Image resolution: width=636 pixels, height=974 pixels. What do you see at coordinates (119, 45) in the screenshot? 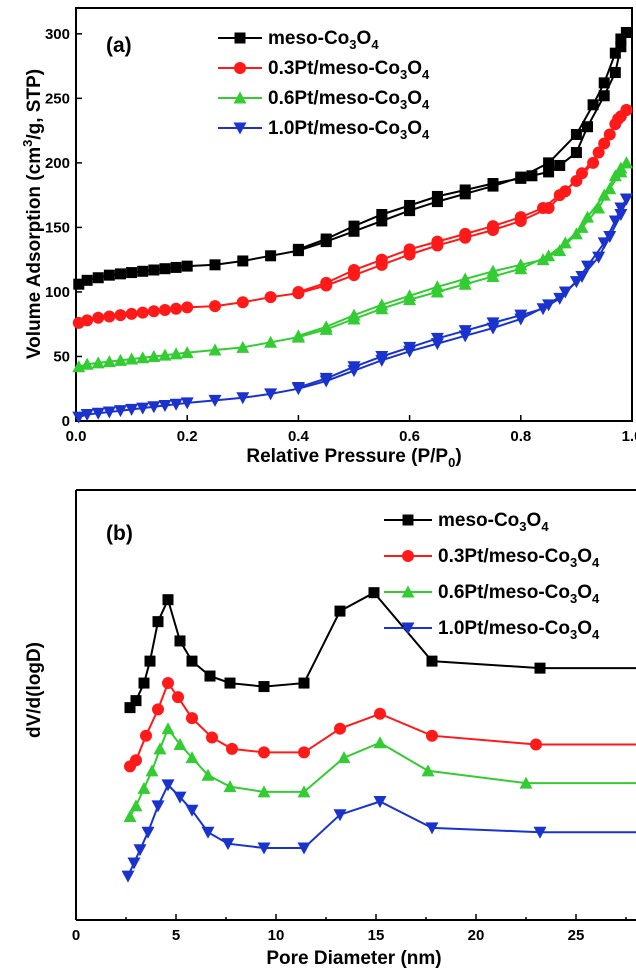
I see `panel-a-label: (a)` at bounding box center [119, 45].